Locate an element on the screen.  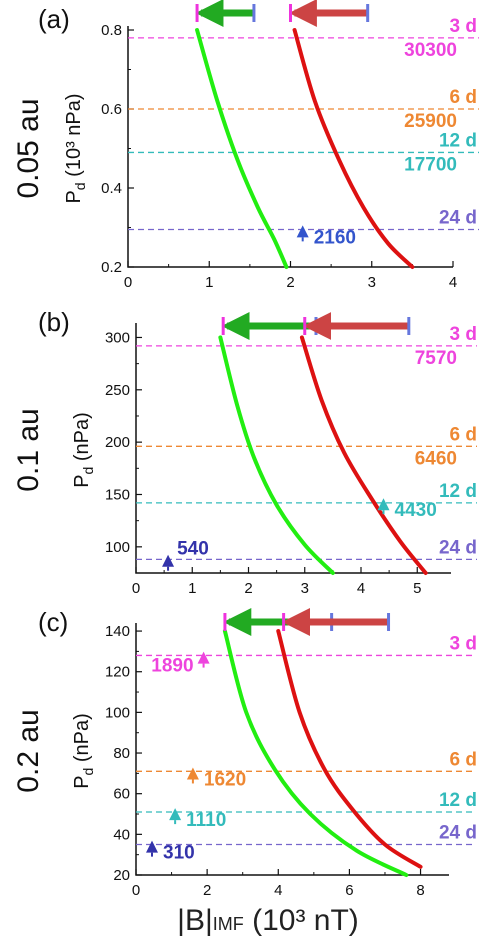
triangle-label: 310 is located at coordinates (179, 853).